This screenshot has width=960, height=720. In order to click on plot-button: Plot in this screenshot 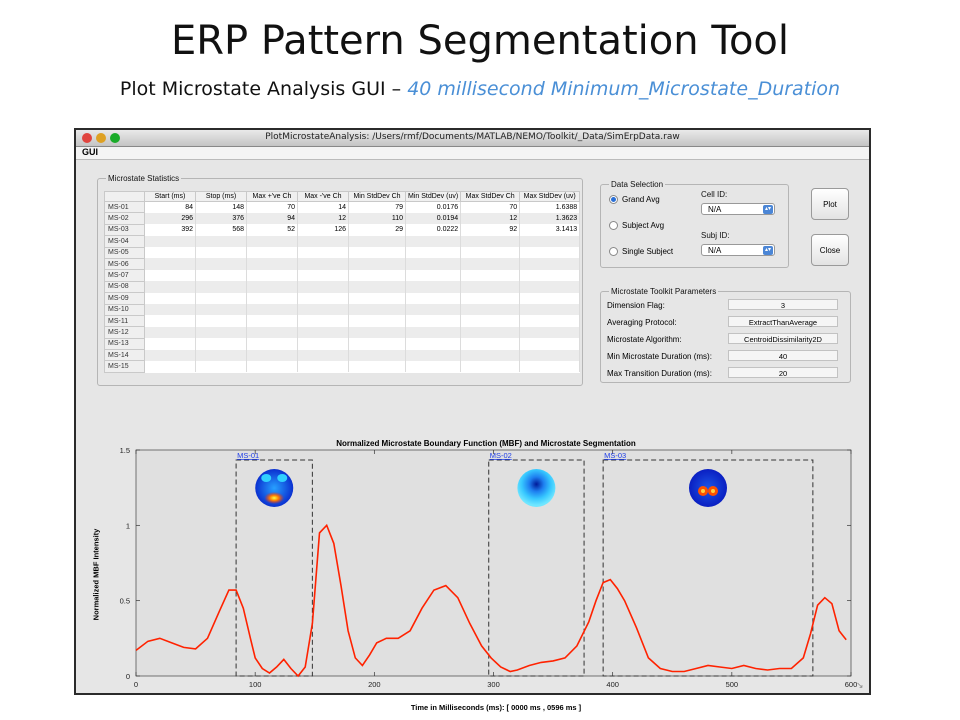, I will do `click(830, 204)`.